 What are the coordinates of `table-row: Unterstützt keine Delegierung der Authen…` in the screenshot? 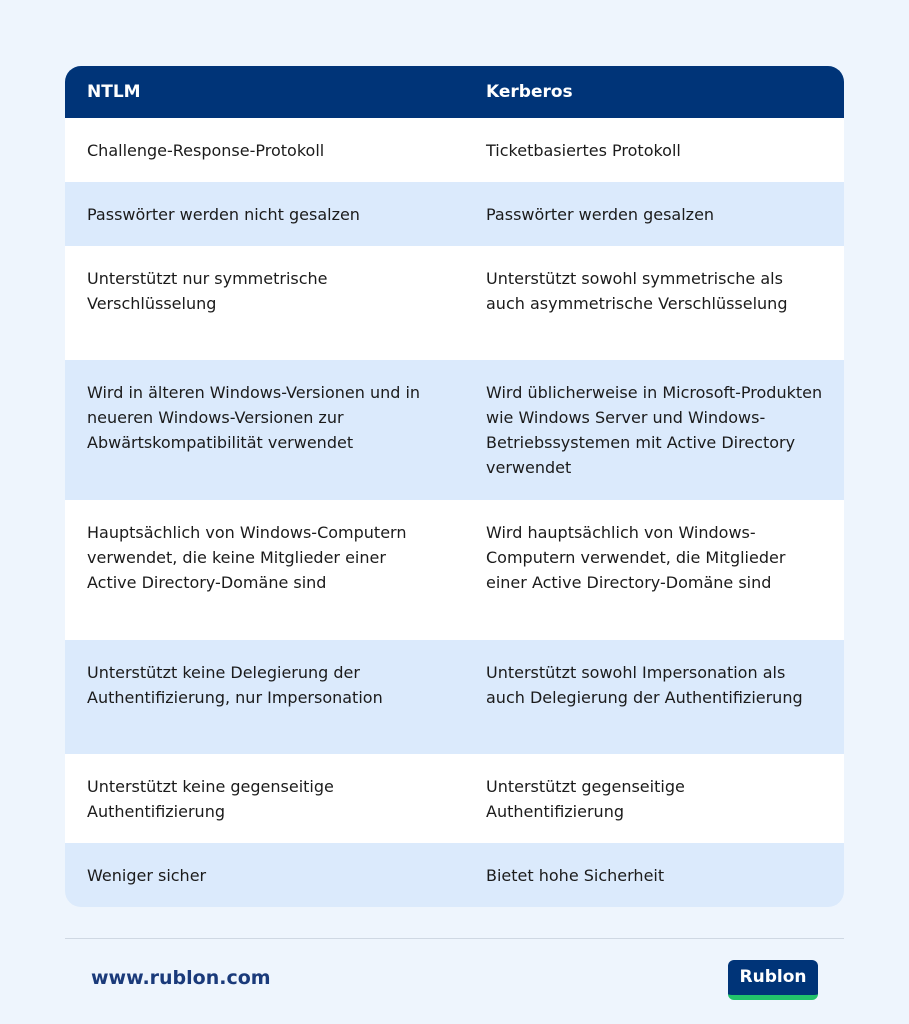 It's located at (454, 697).